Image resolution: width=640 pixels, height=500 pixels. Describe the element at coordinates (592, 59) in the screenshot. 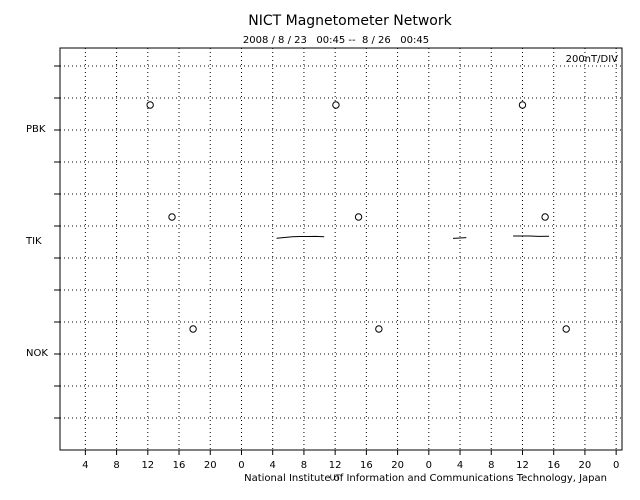

I see `scale-label: 200nT/DIV` at that location.